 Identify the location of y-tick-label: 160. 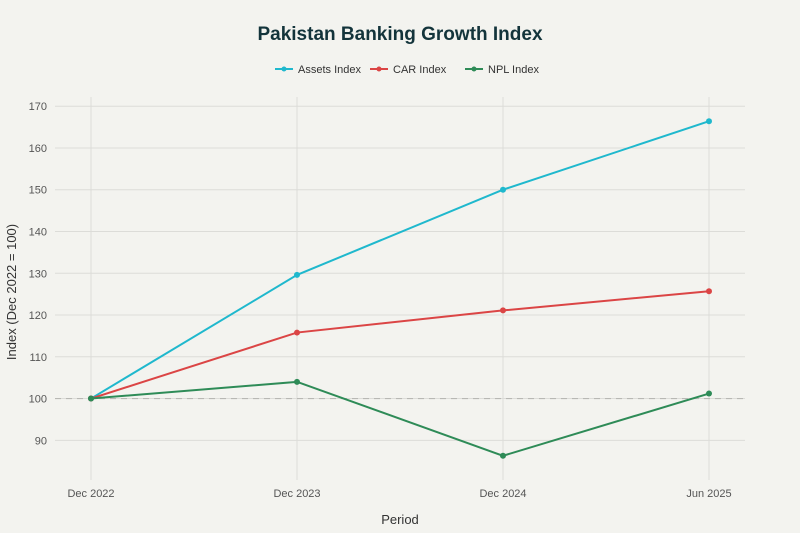
(38, 149).